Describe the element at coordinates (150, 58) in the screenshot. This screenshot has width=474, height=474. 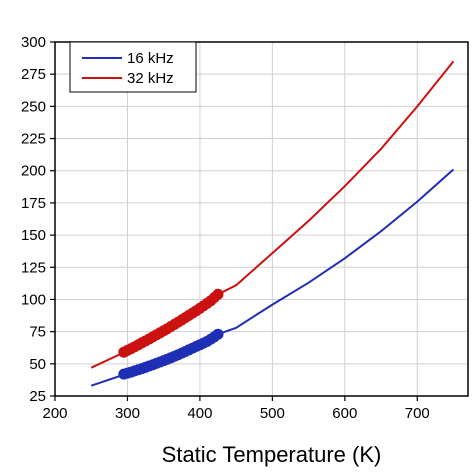
I see `legend-label: 16 kHz` at that location.